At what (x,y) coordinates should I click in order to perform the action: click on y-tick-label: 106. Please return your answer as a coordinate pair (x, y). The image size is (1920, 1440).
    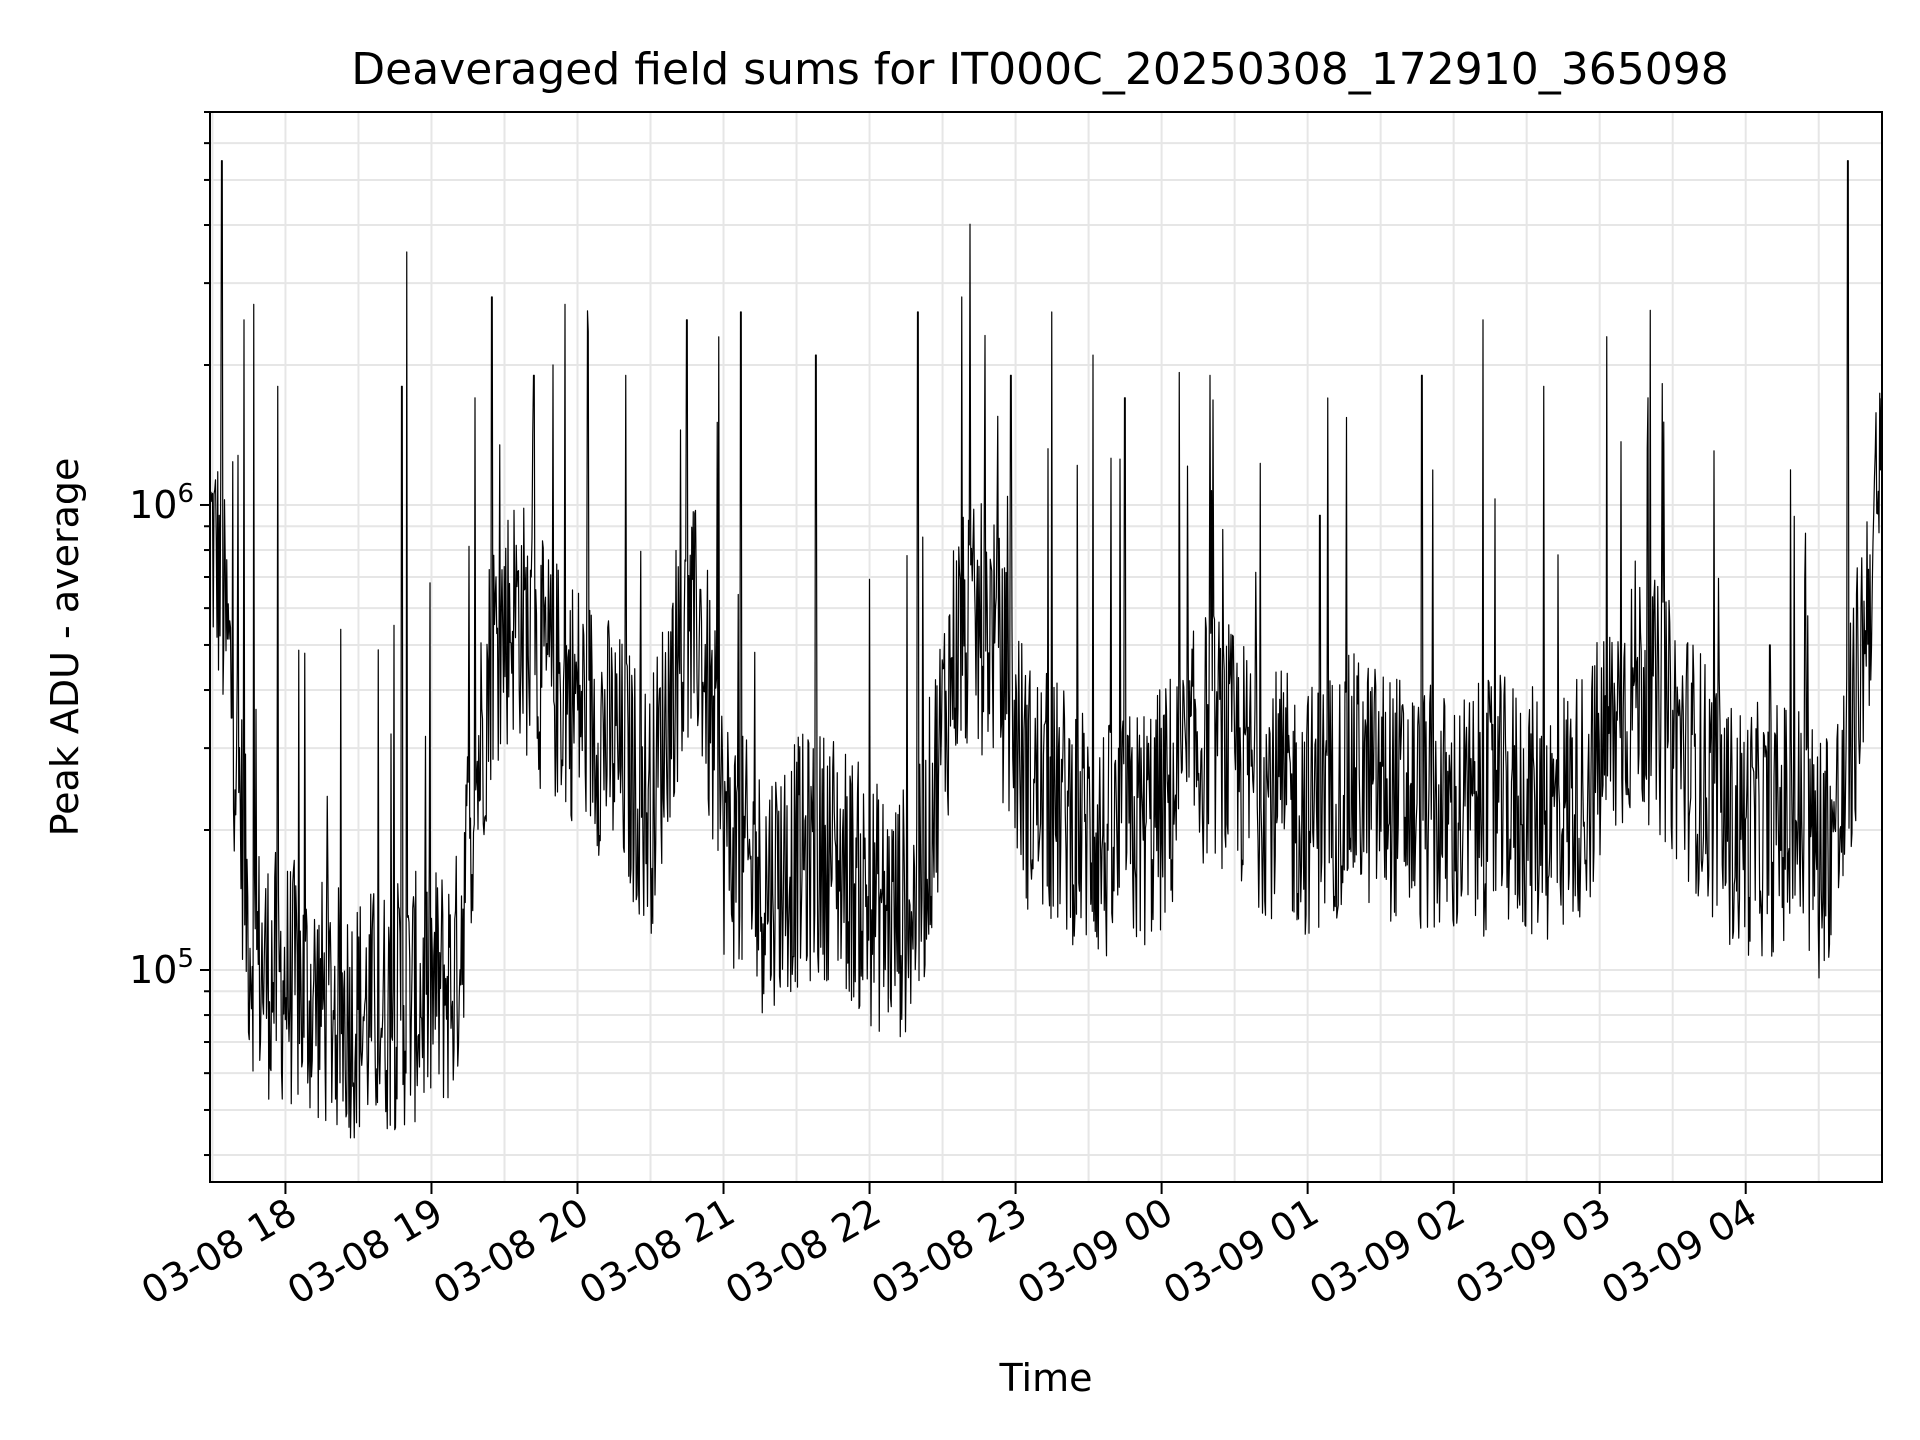
    Looking at the image, I should click on (161, 503).